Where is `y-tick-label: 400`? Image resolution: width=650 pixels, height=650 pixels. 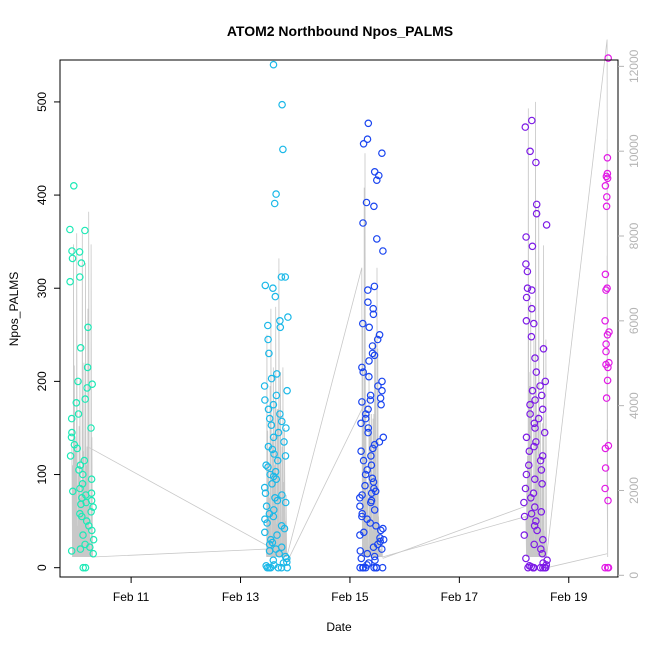
y-tick-label: 400 is located at coordinates (42, 195).